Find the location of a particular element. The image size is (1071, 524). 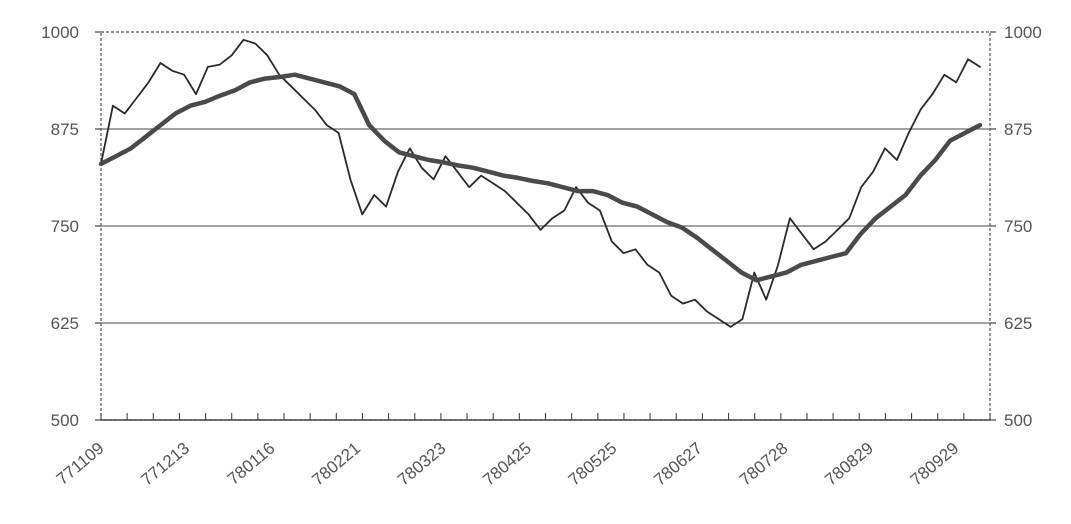

y-tick-label-left: 500 is located at coordinates (65, 420).